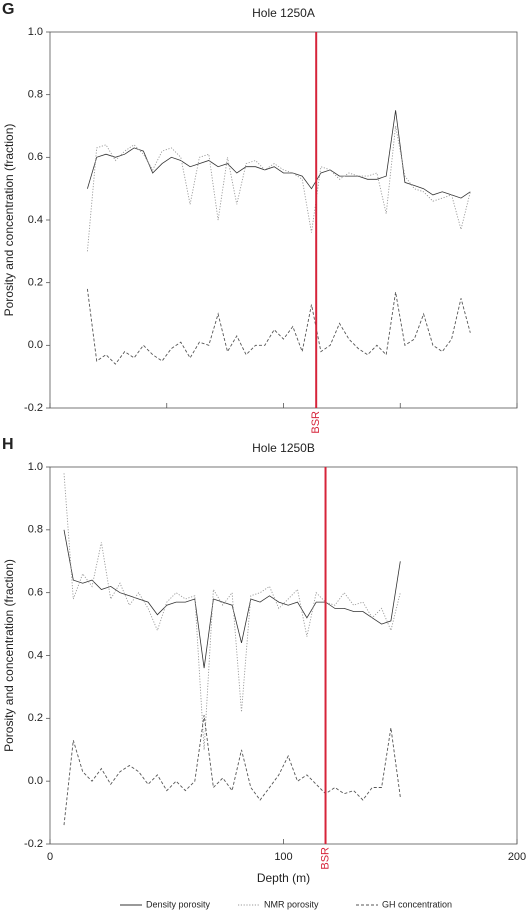 The image size is (529, 917). Describe the element at coordinates (8, 9) in the screenshot. I see `panel-letter: G` at that location.